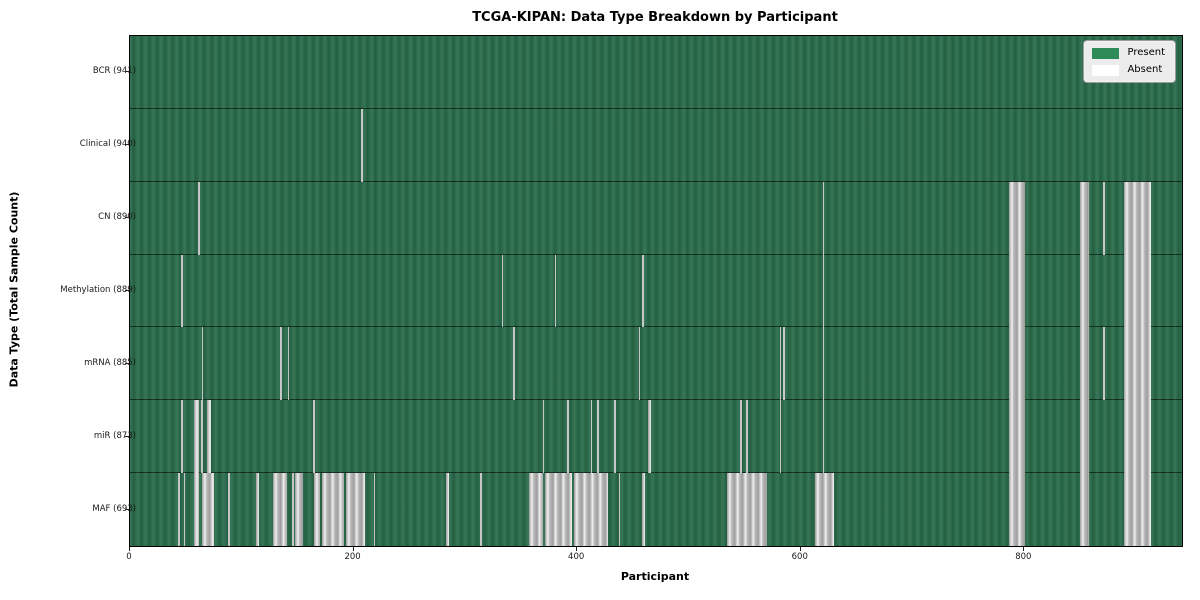  Describe the element at coordinates (129, 557) in the screenshot. I see `x-tick-label-0: 0` at that location.